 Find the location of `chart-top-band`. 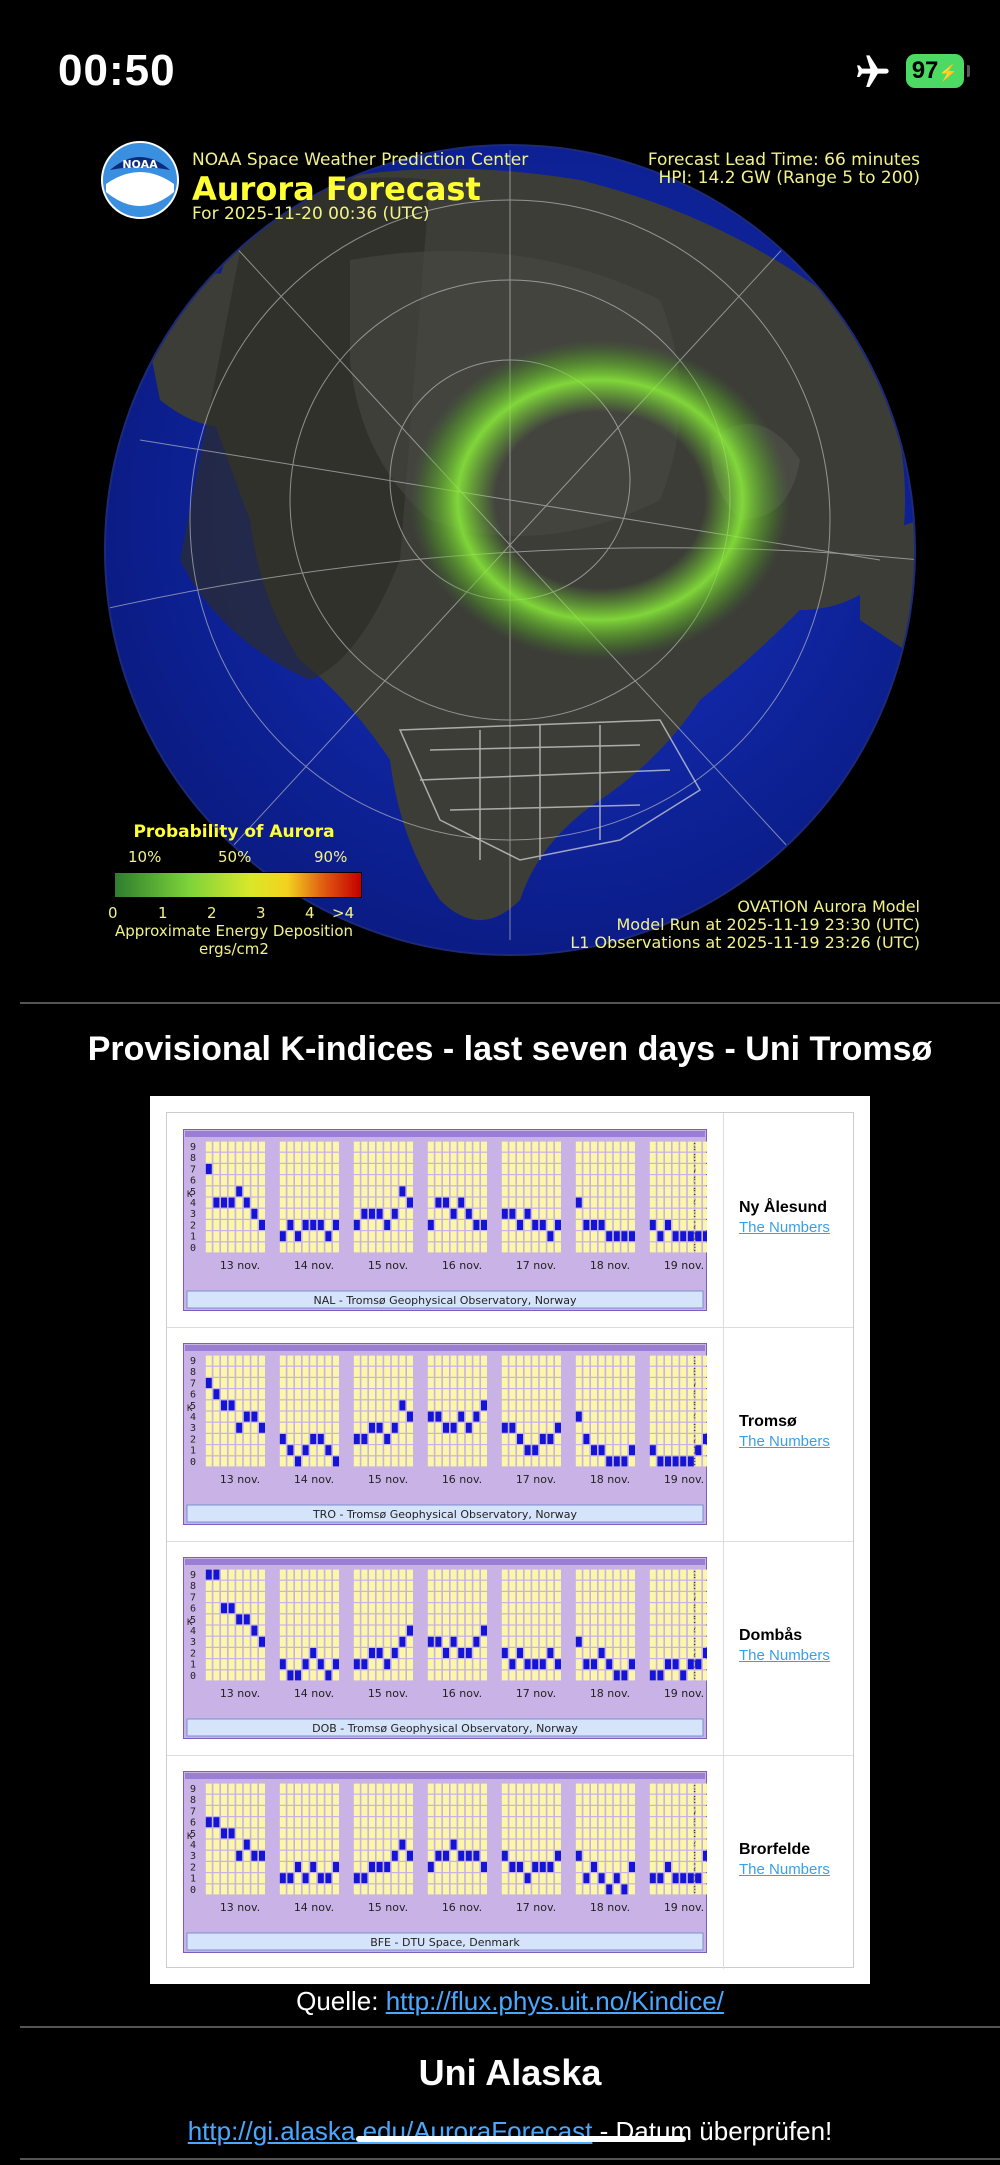

chart-top-band is located at coordinates (445, 1348).